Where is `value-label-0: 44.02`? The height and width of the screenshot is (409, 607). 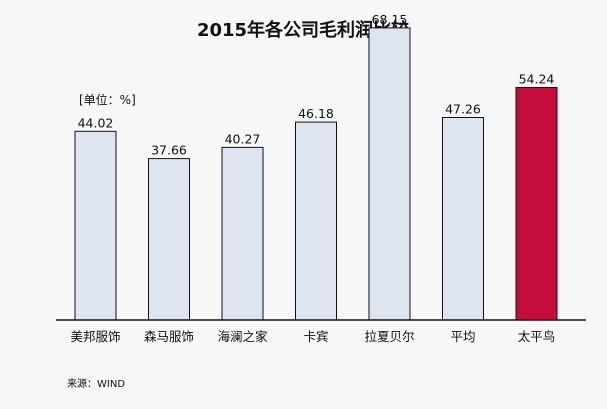
value-label-0: 44.02 is located at coordinates (96, 122).